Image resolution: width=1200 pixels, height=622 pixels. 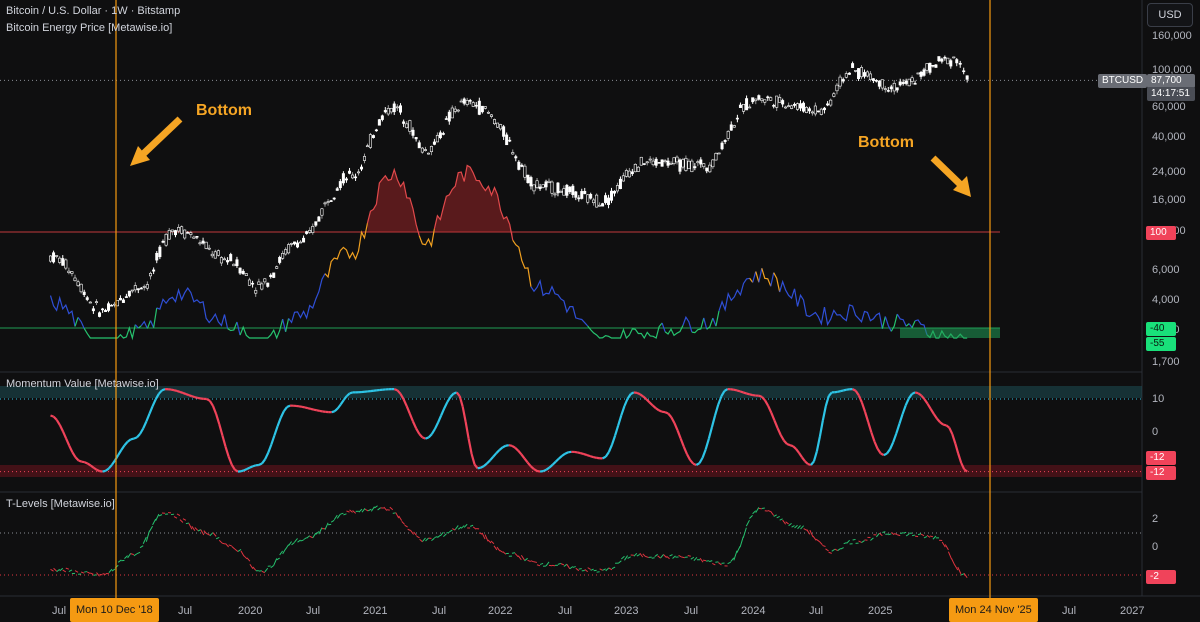 I want to click on time-tick: 2027, so click(x=1132, y=611).